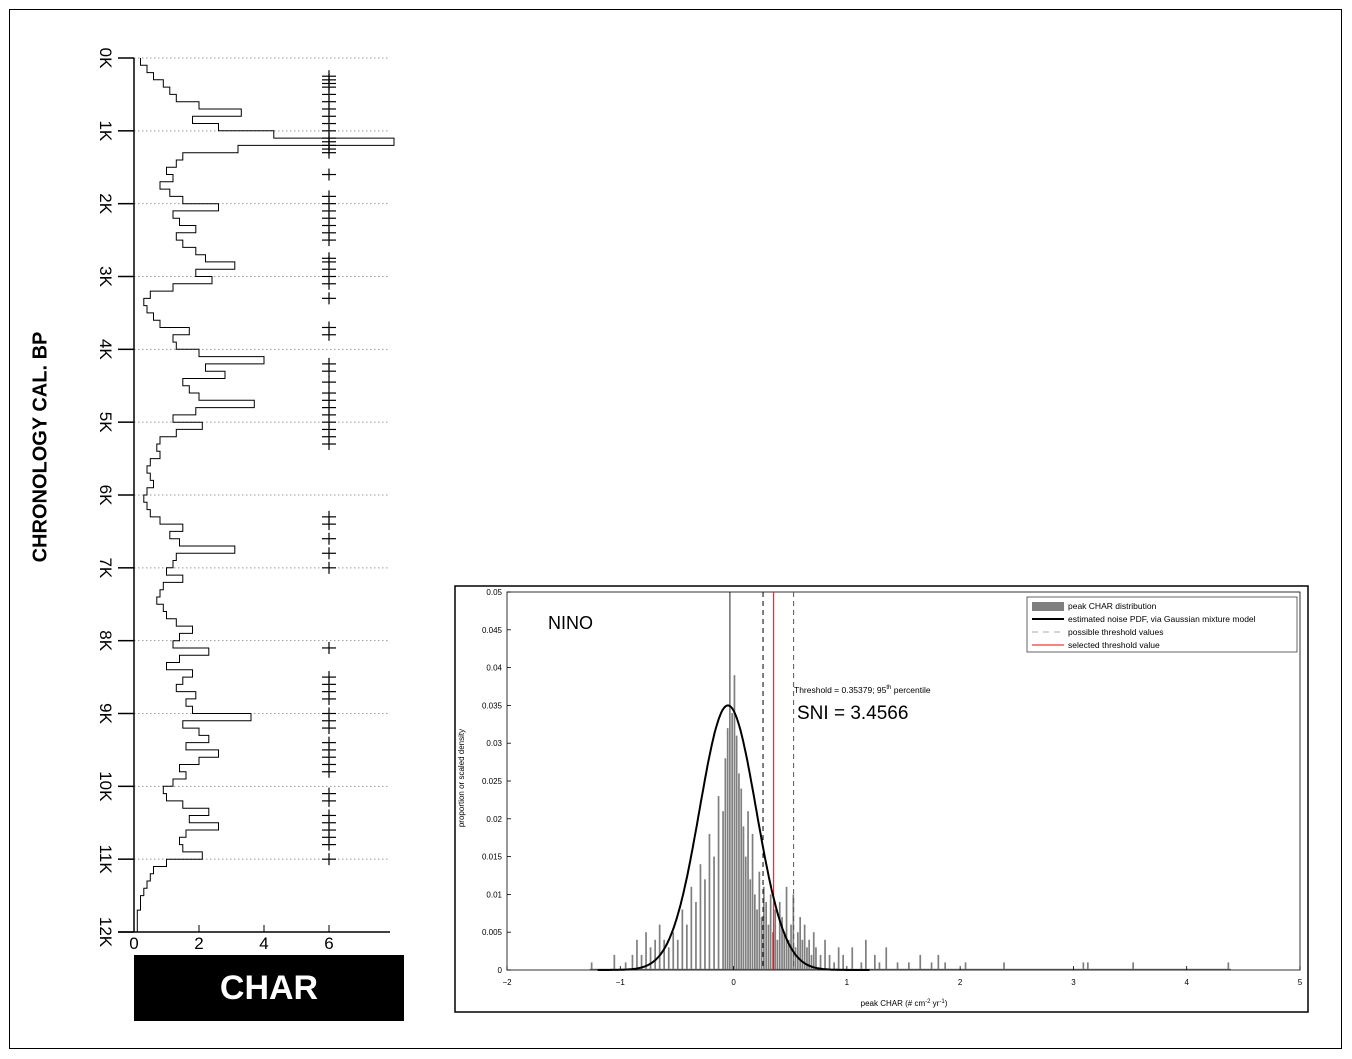 This screenshot has width=1352, height=1059. Describe the element at coordinates (500, 970) in the screenshot. I see `hist-y-tick-label: 0` at that location.